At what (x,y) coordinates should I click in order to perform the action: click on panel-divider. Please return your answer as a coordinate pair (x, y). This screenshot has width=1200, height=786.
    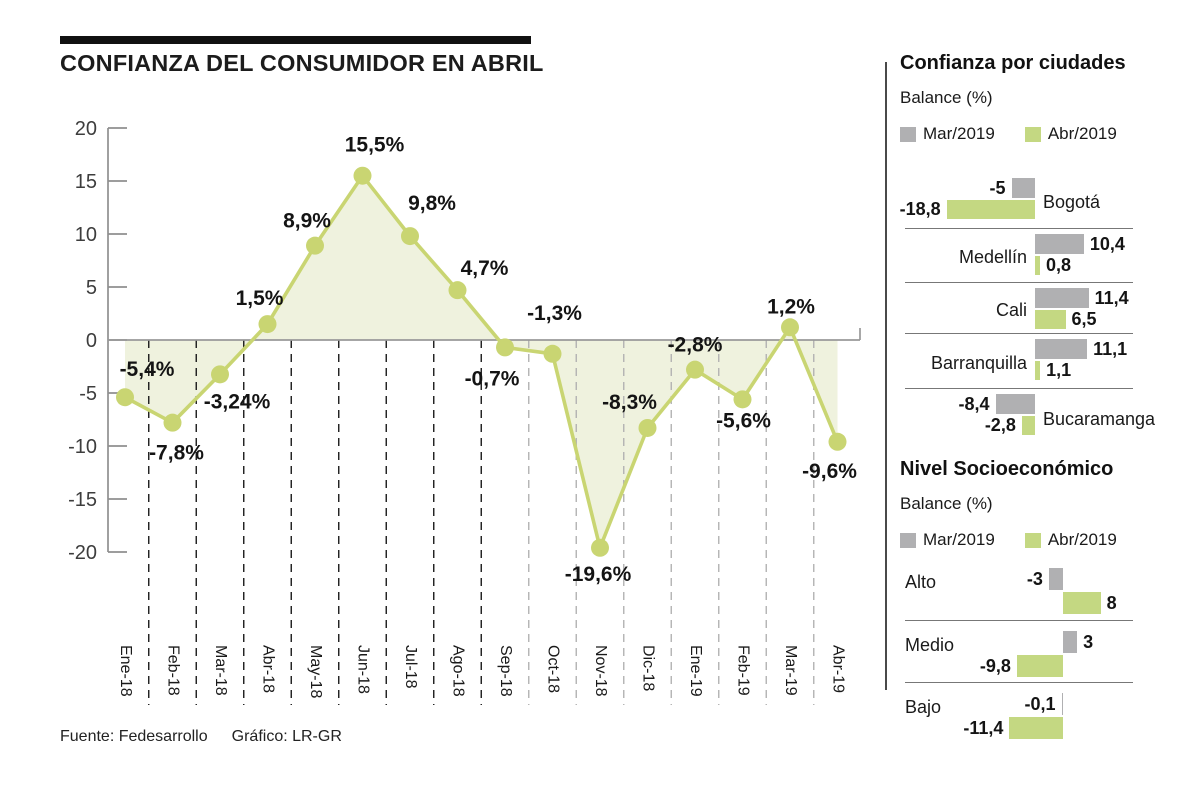
    Looking at the image, I should click on (886, 376).